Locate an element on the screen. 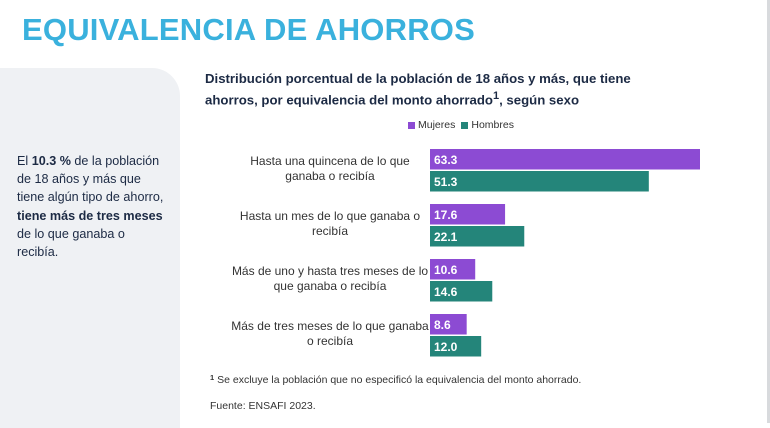  category-label-line: ganaba o recibía is located at coordinates (330, 176).